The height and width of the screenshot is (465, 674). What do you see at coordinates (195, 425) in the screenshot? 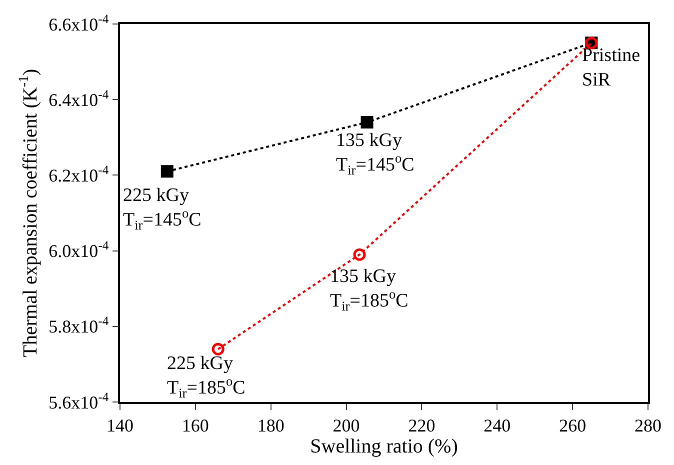
I see `x-tick-label: 160` at bounding box center [195, 425].